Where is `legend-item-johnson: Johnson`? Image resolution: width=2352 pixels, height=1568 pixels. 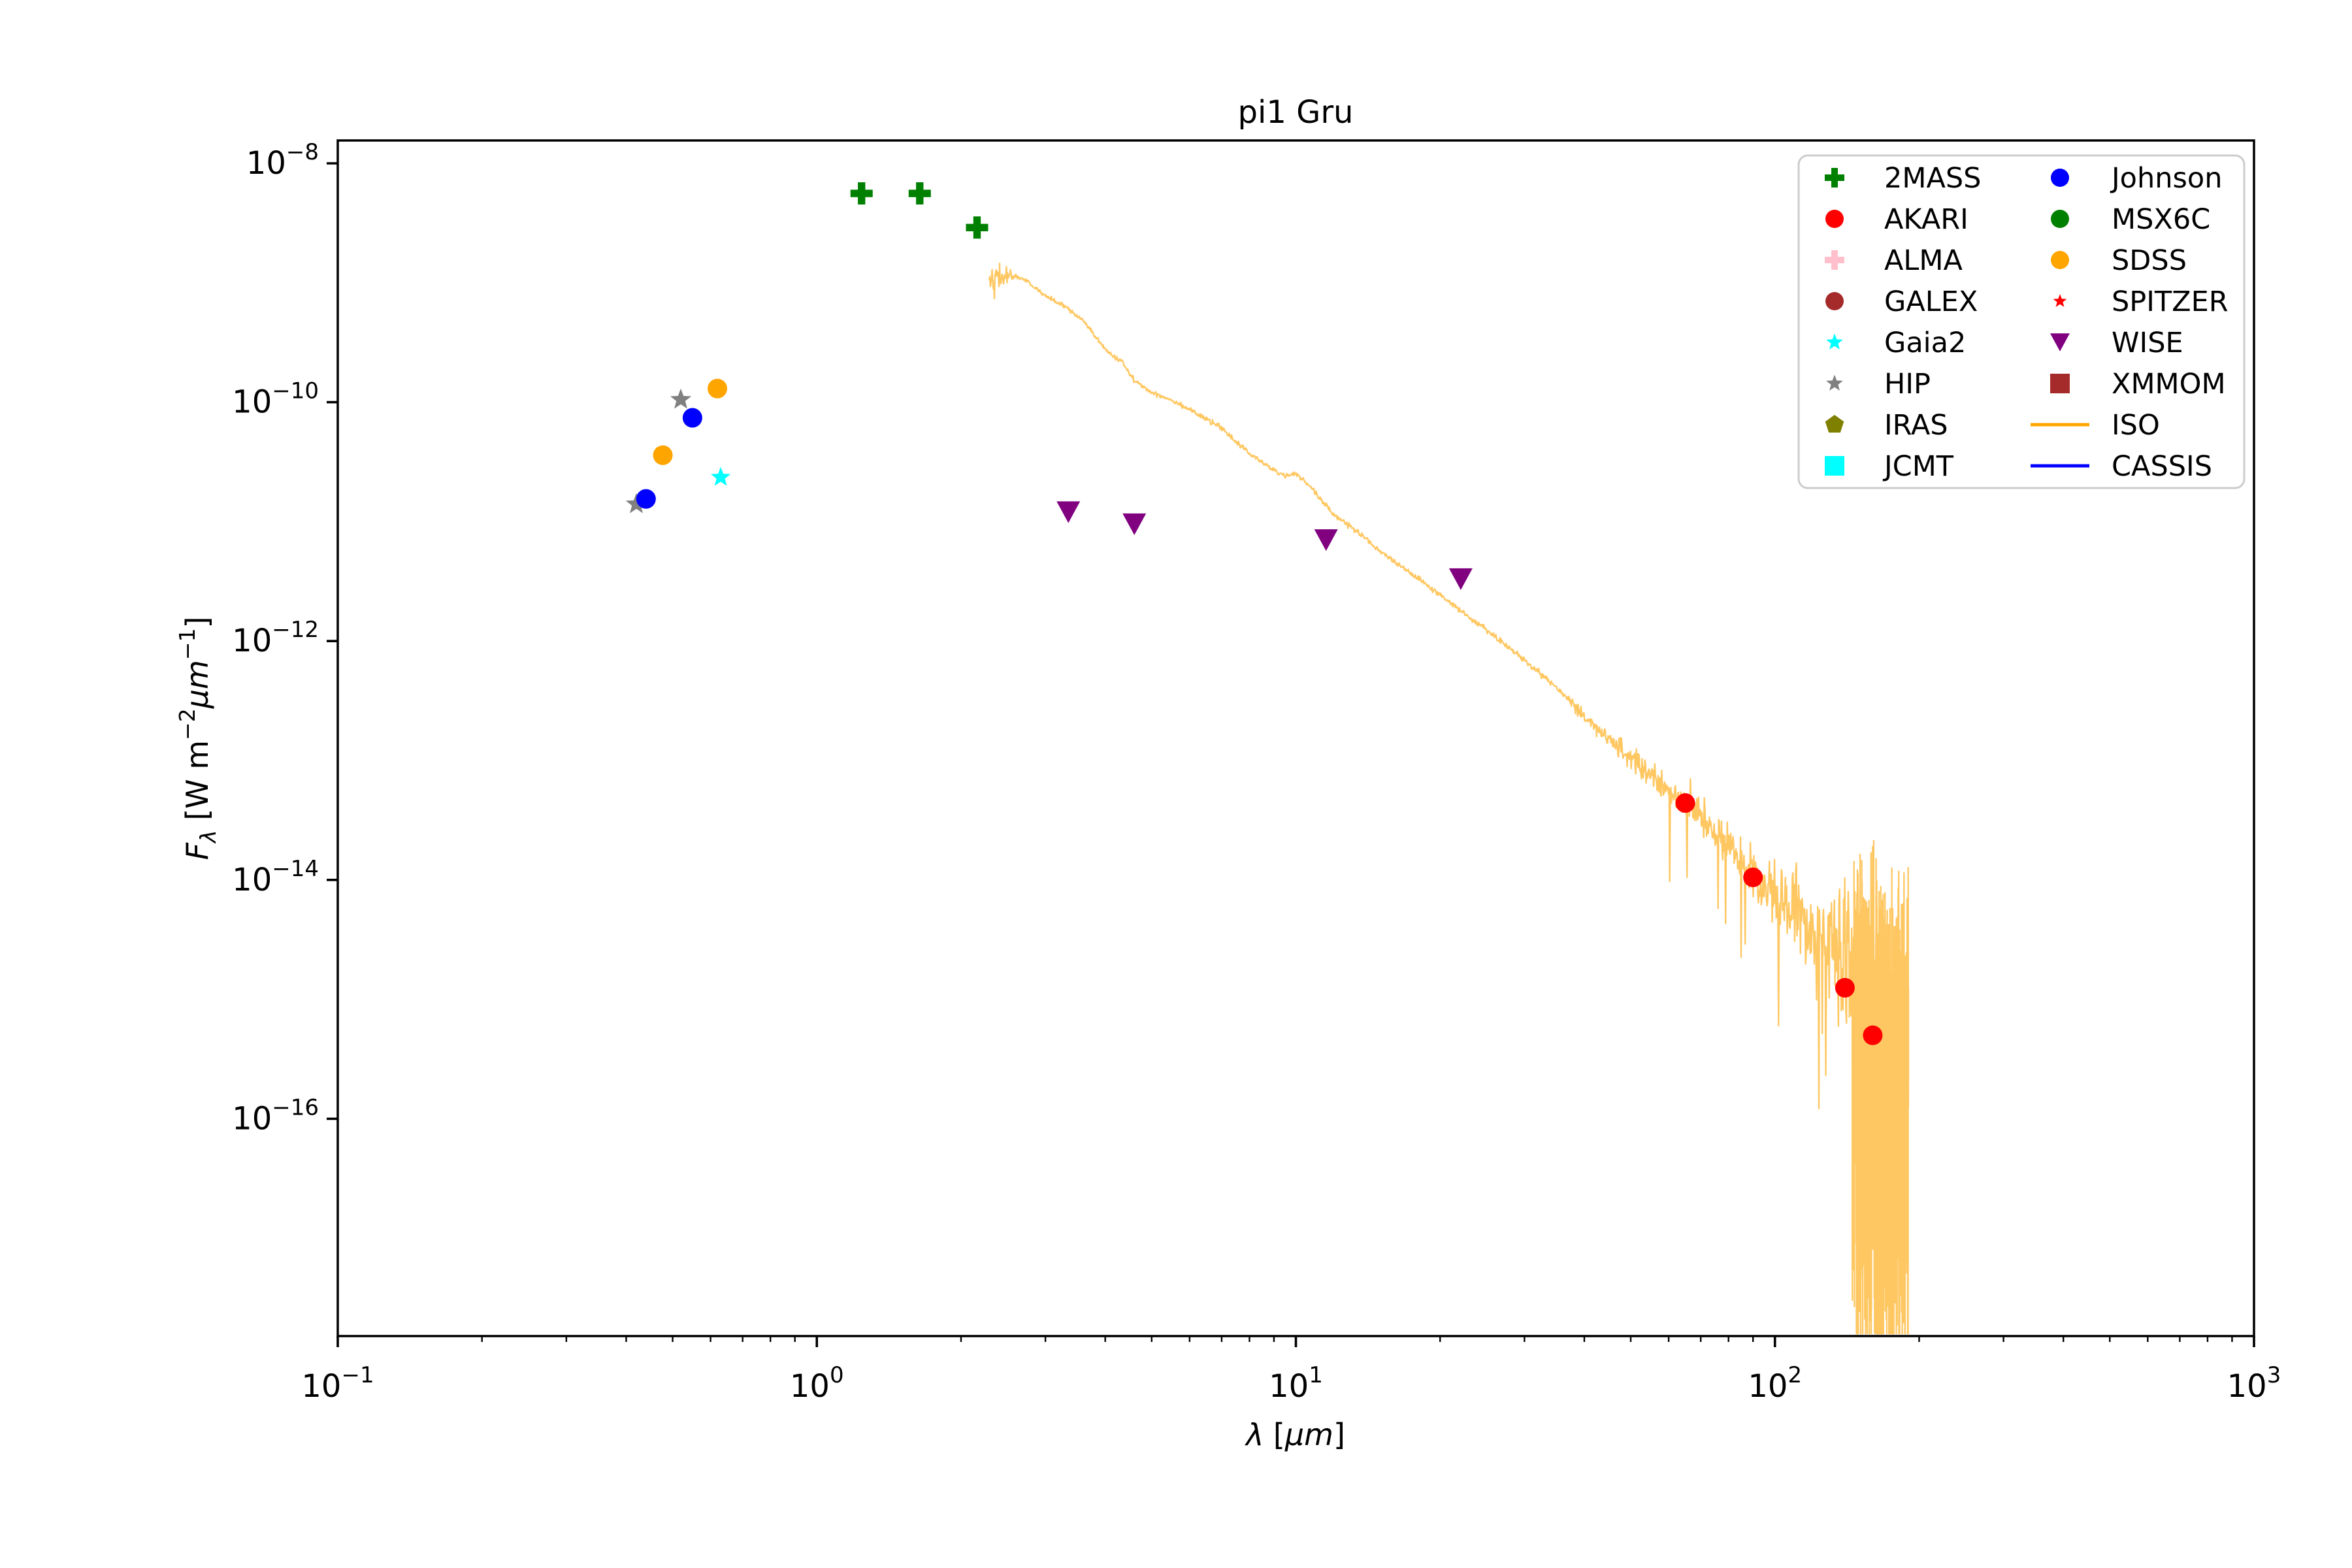 legend-item-johnson: Johnson is located at coordinates (2136, 178).